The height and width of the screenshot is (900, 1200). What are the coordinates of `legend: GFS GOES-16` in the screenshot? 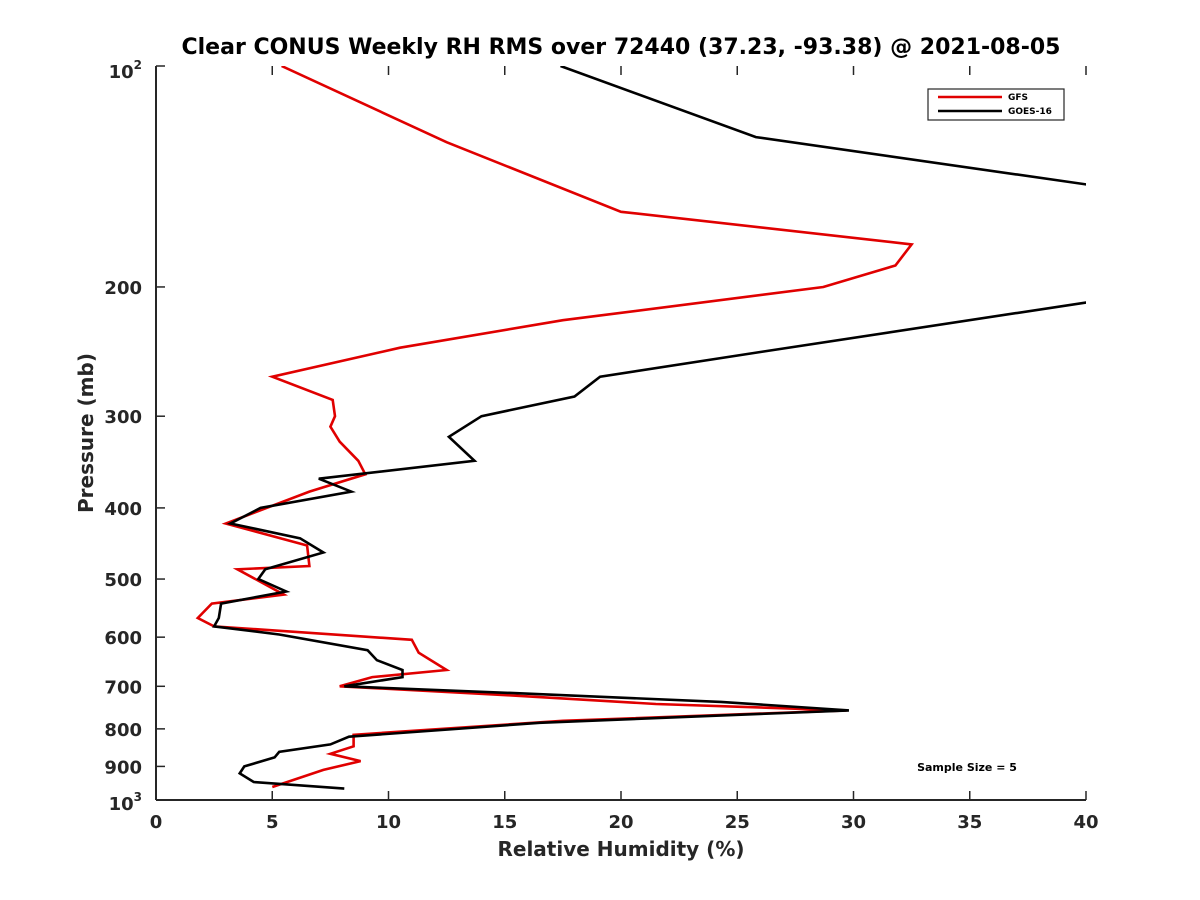 It's located at (996, 104).